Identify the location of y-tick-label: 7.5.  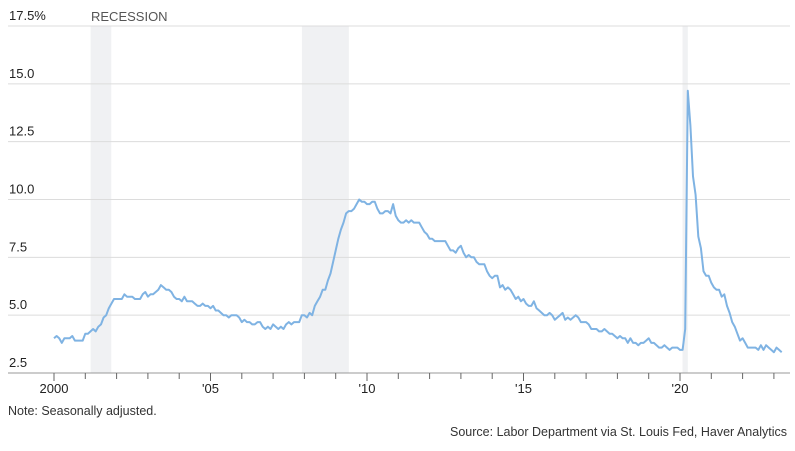
(18, 246).